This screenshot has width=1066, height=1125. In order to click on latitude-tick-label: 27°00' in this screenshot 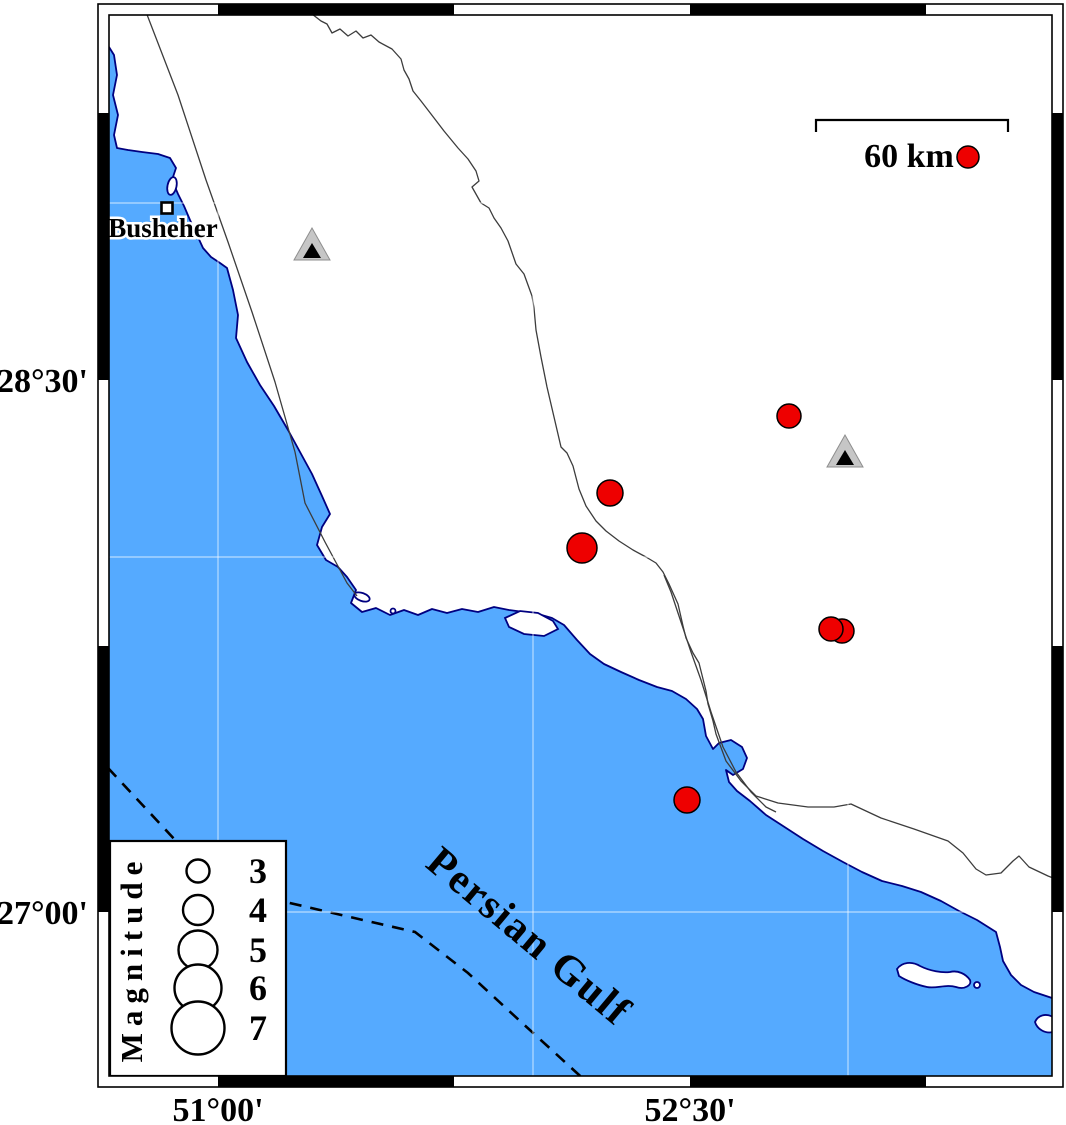, I will do `click(44, 913)`.